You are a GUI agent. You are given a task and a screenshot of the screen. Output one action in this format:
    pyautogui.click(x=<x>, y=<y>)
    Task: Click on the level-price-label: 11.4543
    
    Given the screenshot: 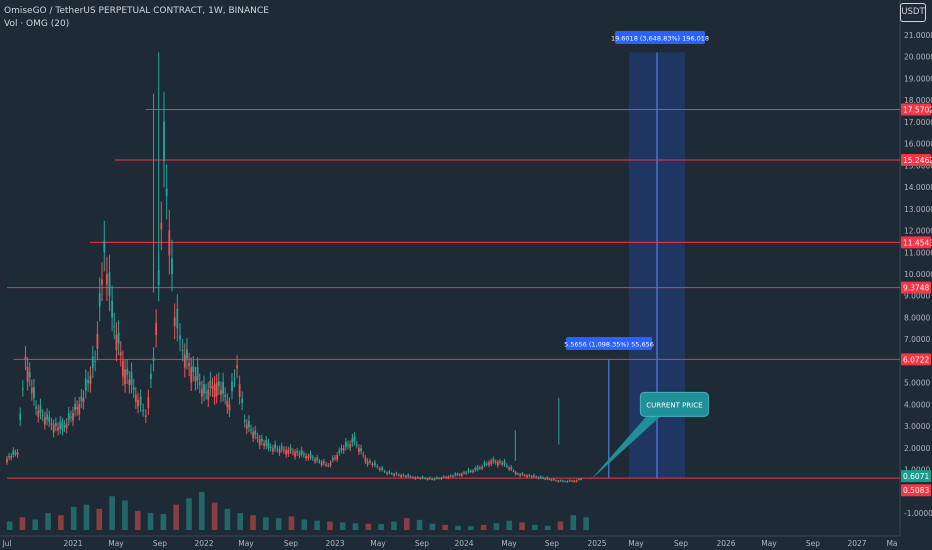 What is the action you would take?
    pyautogui.click(x=917, y=242)
    